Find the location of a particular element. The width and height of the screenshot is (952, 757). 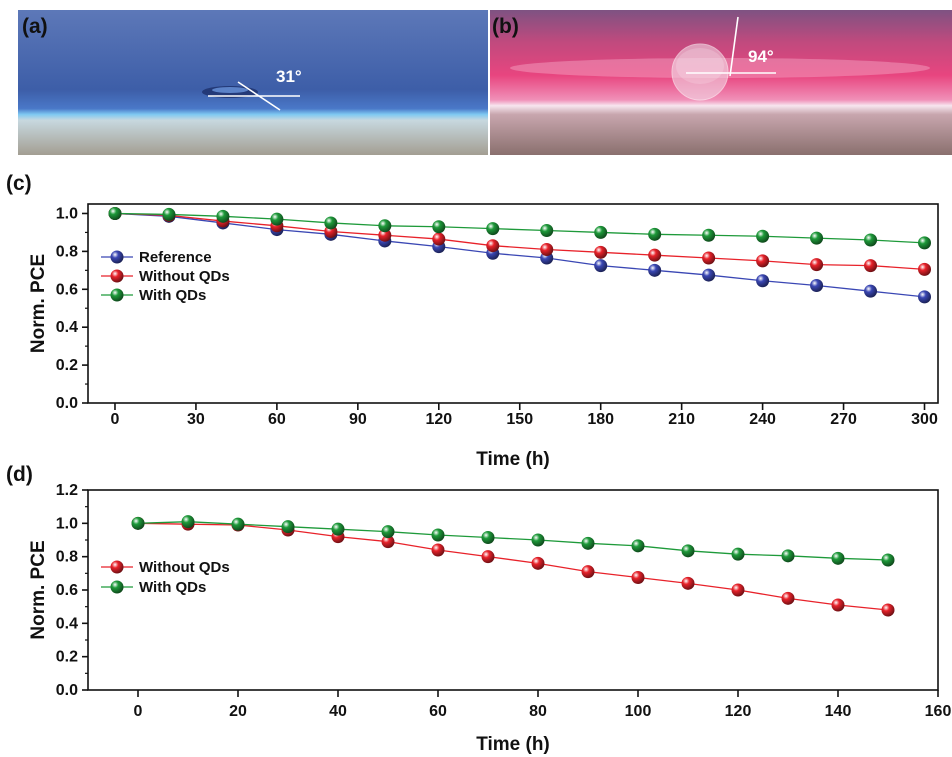

chart-c-y-tick-label: 0.4 is located at coordinates (67, 327).